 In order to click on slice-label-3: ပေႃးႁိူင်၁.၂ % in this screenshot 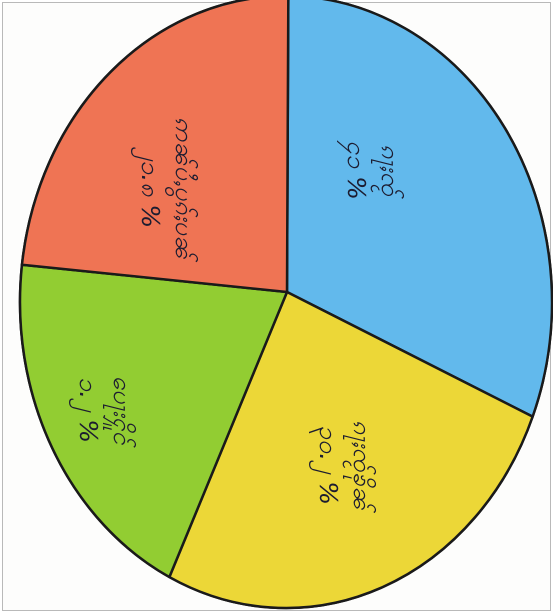, I will do `click(103, 412)`.